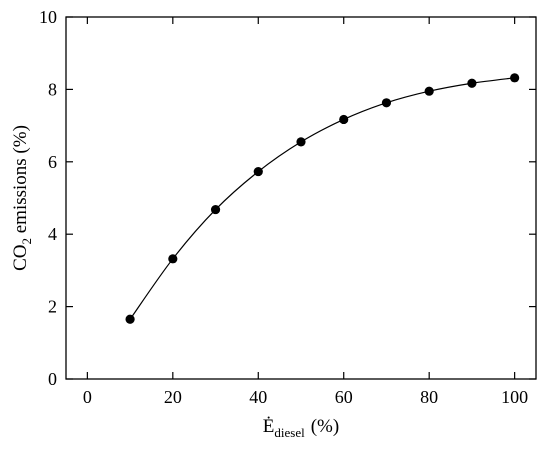 The height and width of the screenshot is (449, 550). What do you see at coordinates (52, 162) in the screenshot?
I see `y-tick-label-6: 6` at bounding box center [52, 162].